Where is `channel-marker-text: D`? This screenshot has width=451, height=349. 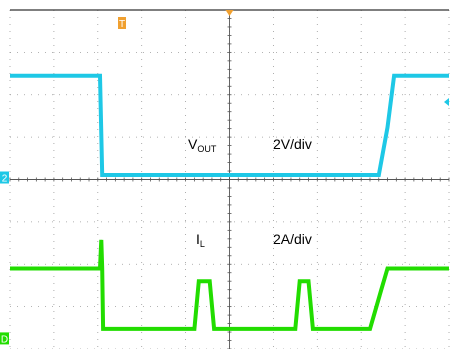
channel-marker-text: D is located at coordinates (4, 339).